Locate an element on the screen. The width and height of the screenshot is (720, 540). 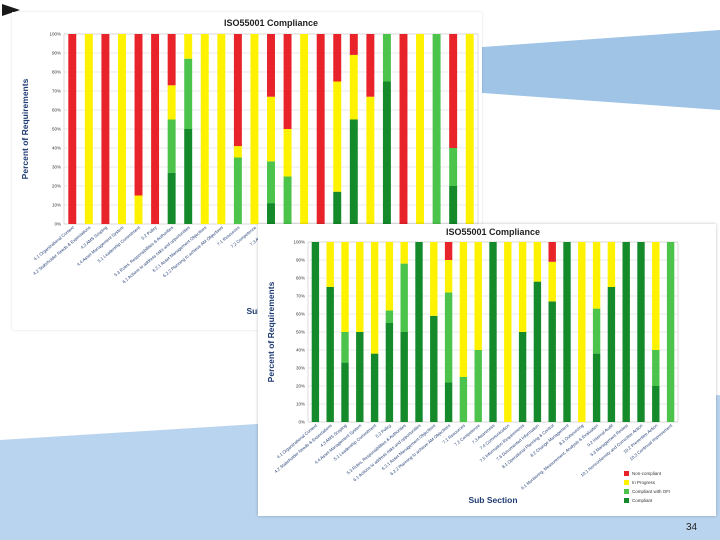
y-tick-label: 10% is located at coordinates (56, 205).